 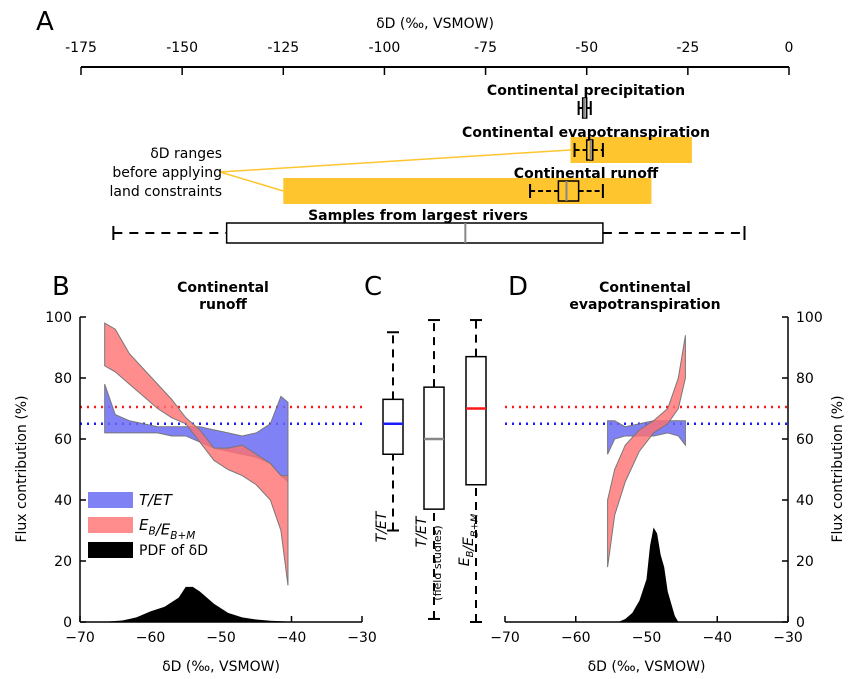 What do you see at coordinates (221, 638) in the screenshot?
I see `x-tick-label-b: −50` at bounding box center [221, 638].